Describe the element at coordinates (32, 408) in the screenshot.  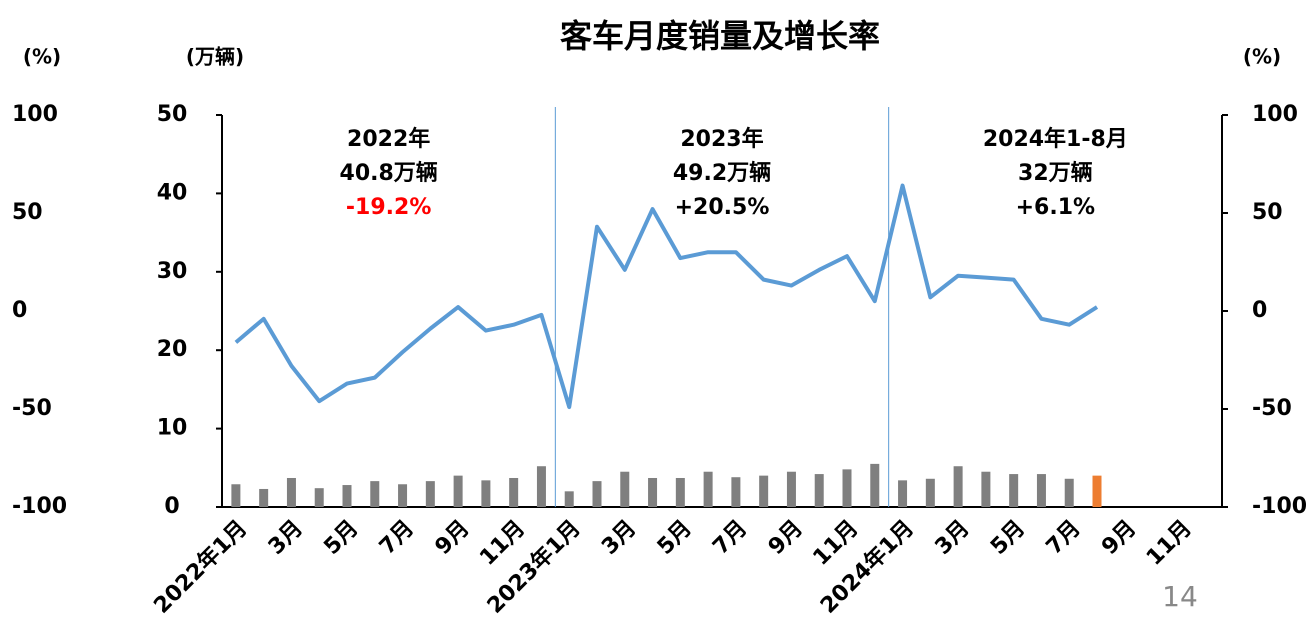
I see `y2-tick-label-left: -50` at that location.